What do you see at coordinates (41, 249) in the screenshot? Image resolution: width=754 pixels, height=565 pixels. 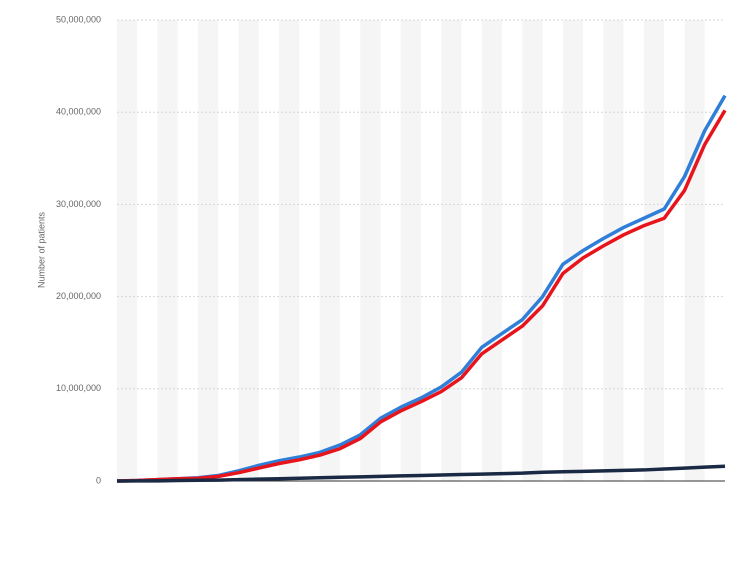 I see `y-axis-label: Number of patients` at bounding box center [41, 249].